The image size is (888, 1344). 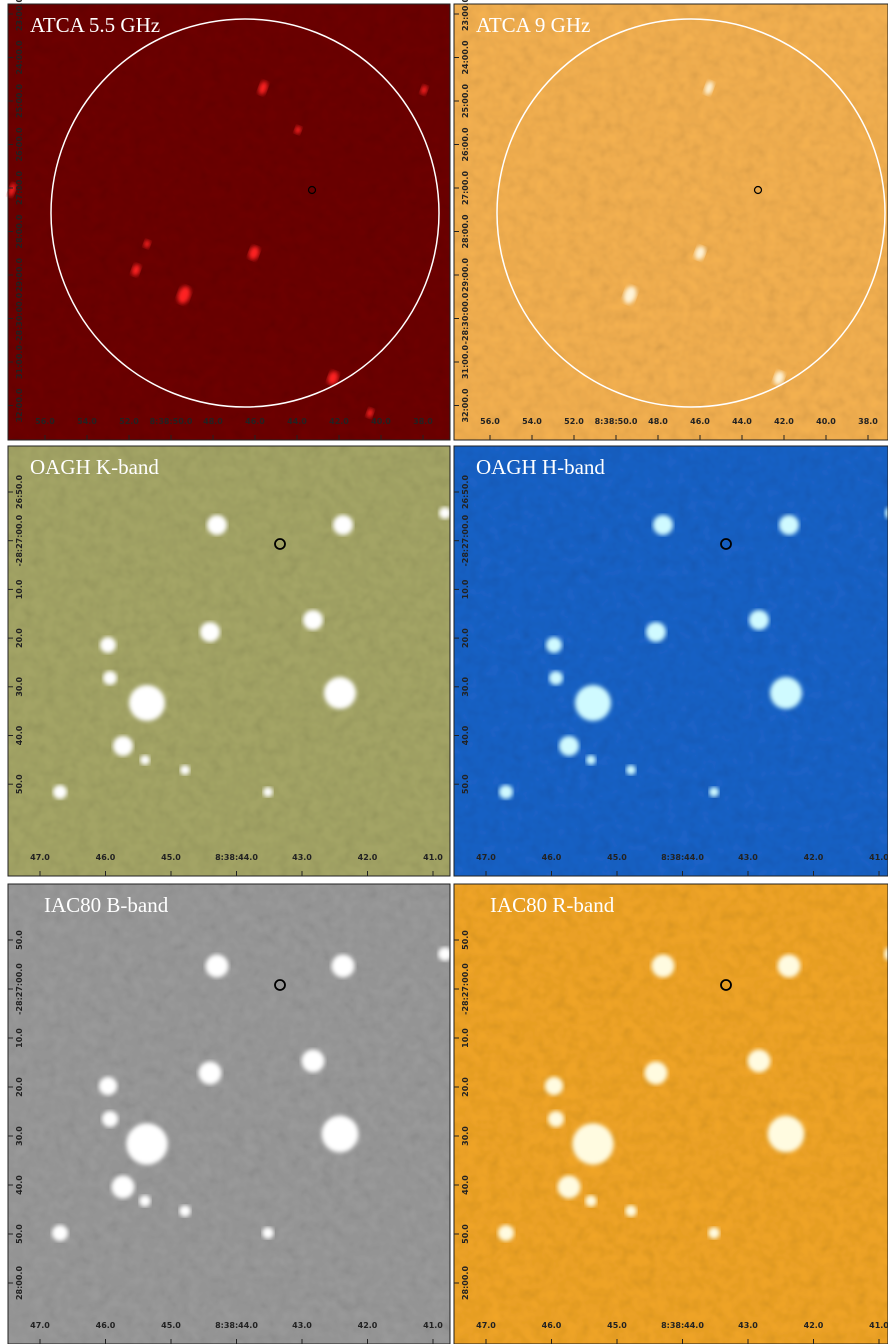 I want to click on x-tick-label: 52.0, so click(x=129, y=421).